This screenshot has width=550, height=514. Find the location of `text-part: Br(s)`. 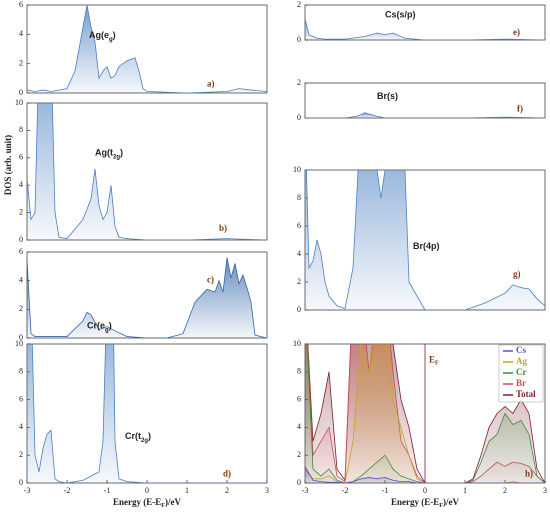

text-part: Br(s) is located at coordinates (387, 96).